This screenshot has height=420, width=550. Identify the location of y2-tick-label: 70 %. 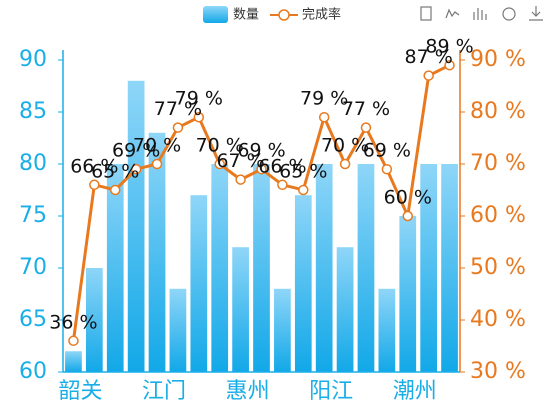
(498, 163).